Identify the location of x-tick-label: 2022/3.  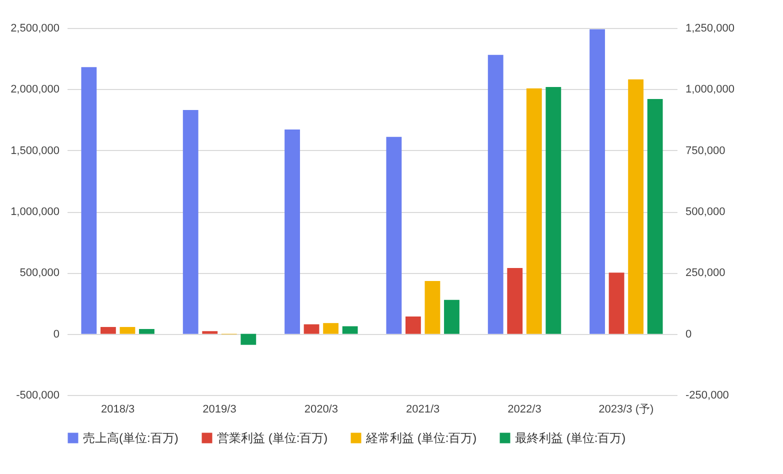
(525, 410).